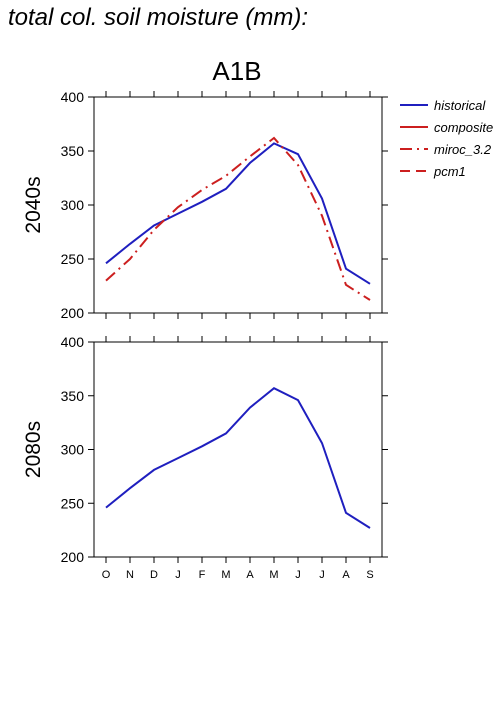 This screenshot has width=501, height=709. What do you see at coordinates (33, 204) in the screenshot?
I see `y-axis-label: 2040s` at bounding box center [33, 204].